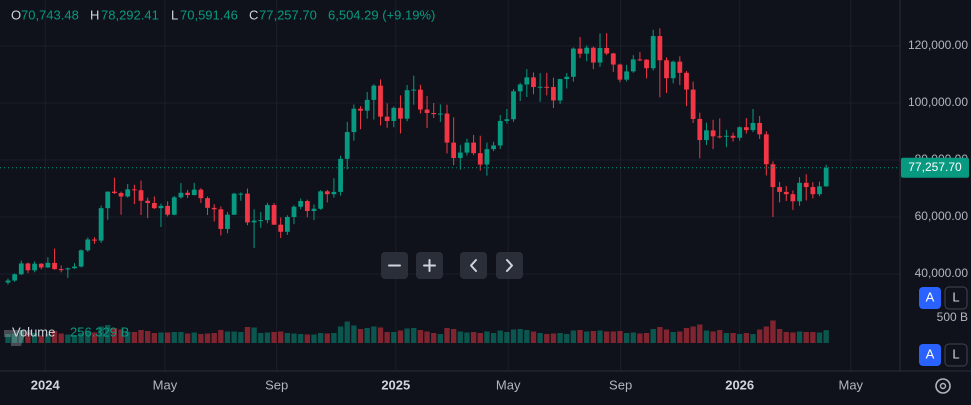 The height and width of the screenshot is (405, 971). What do you see at coordinates (620, 384) in the screenshot?
I see `x-tick-label: Sep` at bounding box center [620, 384].